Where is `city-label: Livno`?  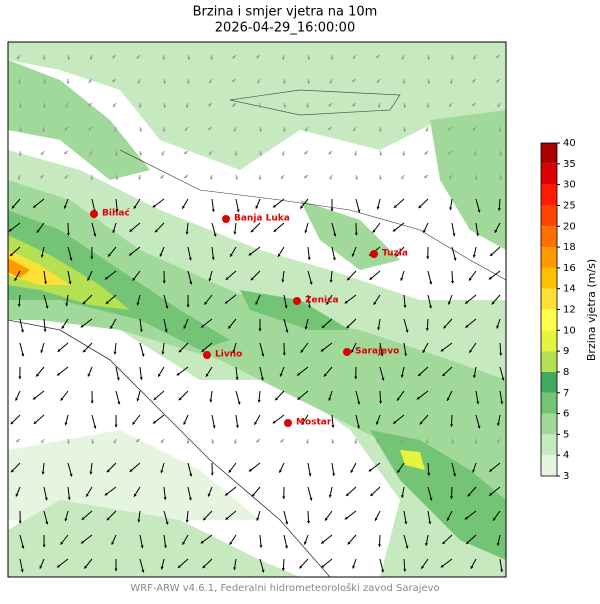
city-label: Livno is located at coordinates (228, 355).